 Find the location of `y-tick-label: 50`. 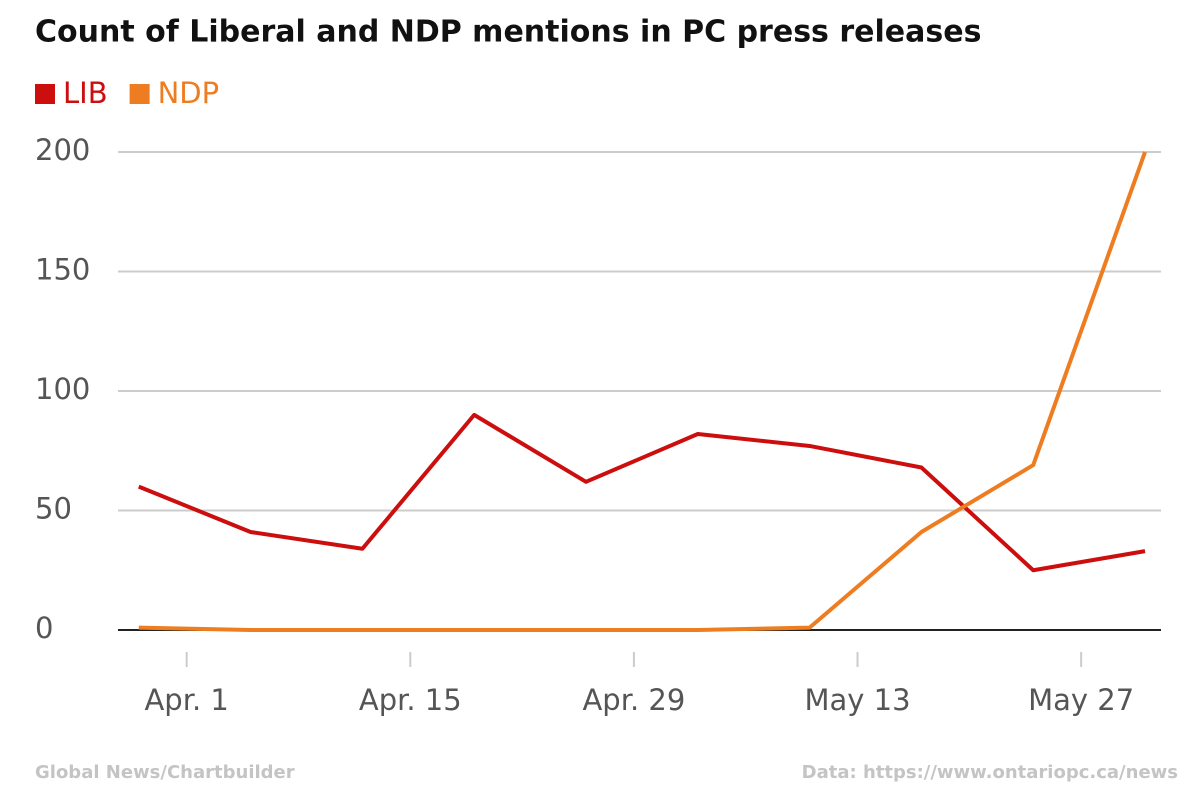

y-tick-label: 50 is located at coordinates (53, 509).